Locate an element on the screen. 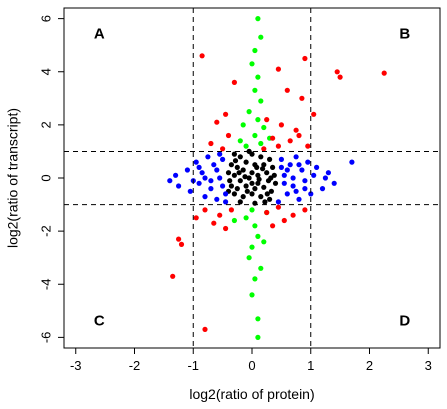  x-tick-label-5: 2 is located at coordinates (369, 365).